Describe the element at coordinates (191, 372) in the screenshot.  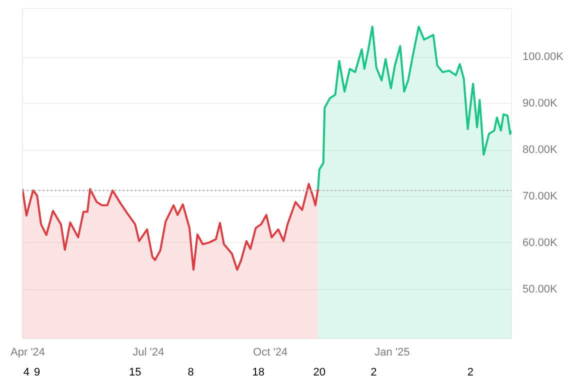
I see `x2-tick-label: 8` at that location.